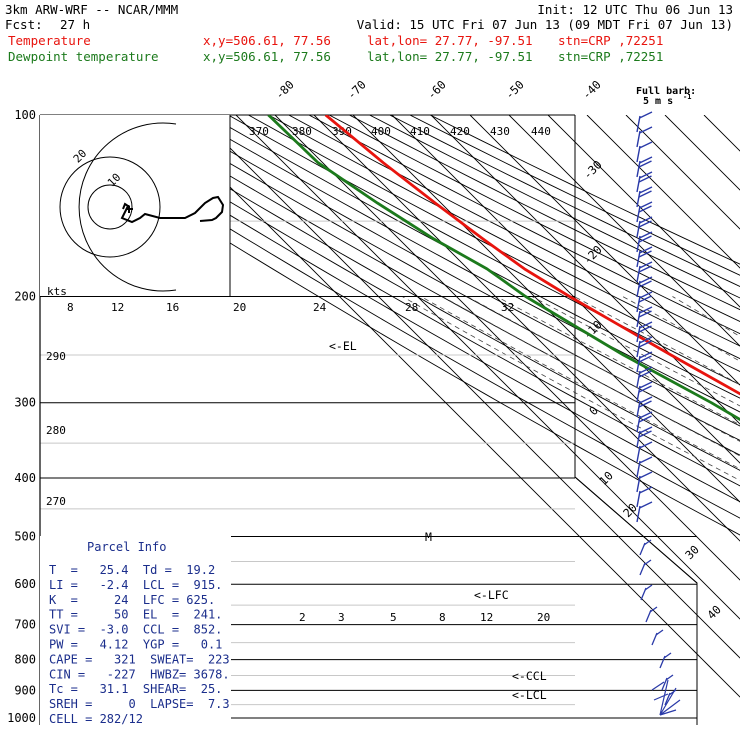 This screenshot has height=740, width=740. I want to click on temperature-station: stn=CRP ,72251, so click(610, 40).